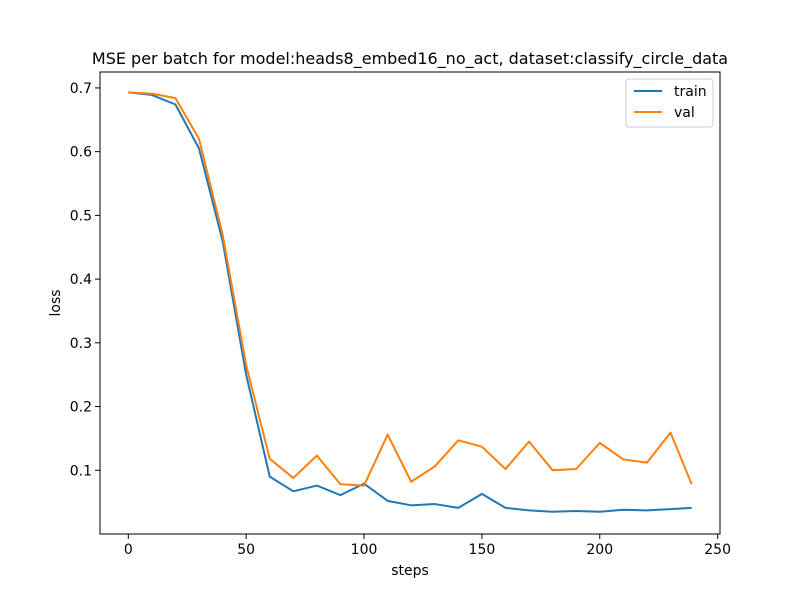 The width and height of the screenshot is (800, 600). I want to click on legend-label-train: train, so click(690, 92).